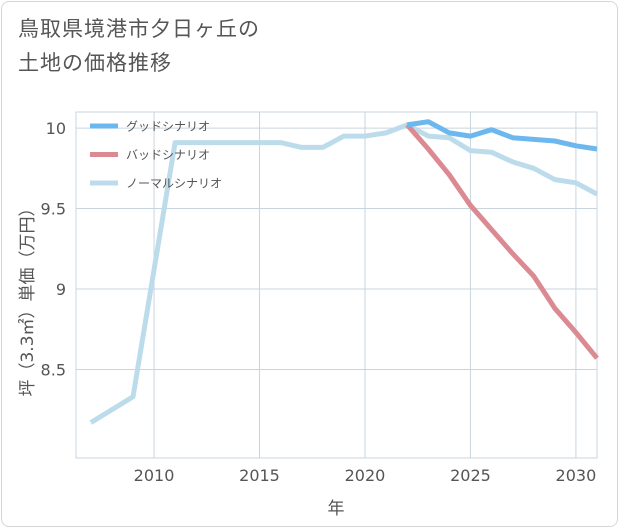 The width and height of the screenshot is (621, 530). Describe the element at coordinates (139, 29) in the screenshot. I see `chart-title-line1: 鳥取県境港市夕日ヶ丘の` at that location.